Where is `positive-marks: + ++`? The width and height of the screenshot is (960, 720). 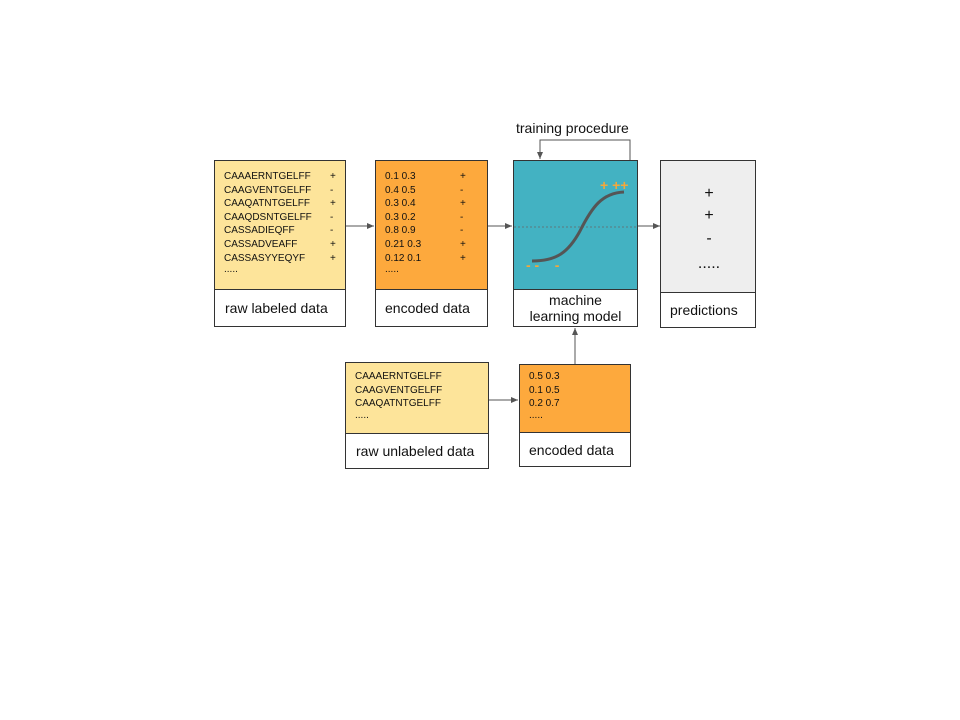 positive-marks: + ++ is located at coordinates (614, 185).